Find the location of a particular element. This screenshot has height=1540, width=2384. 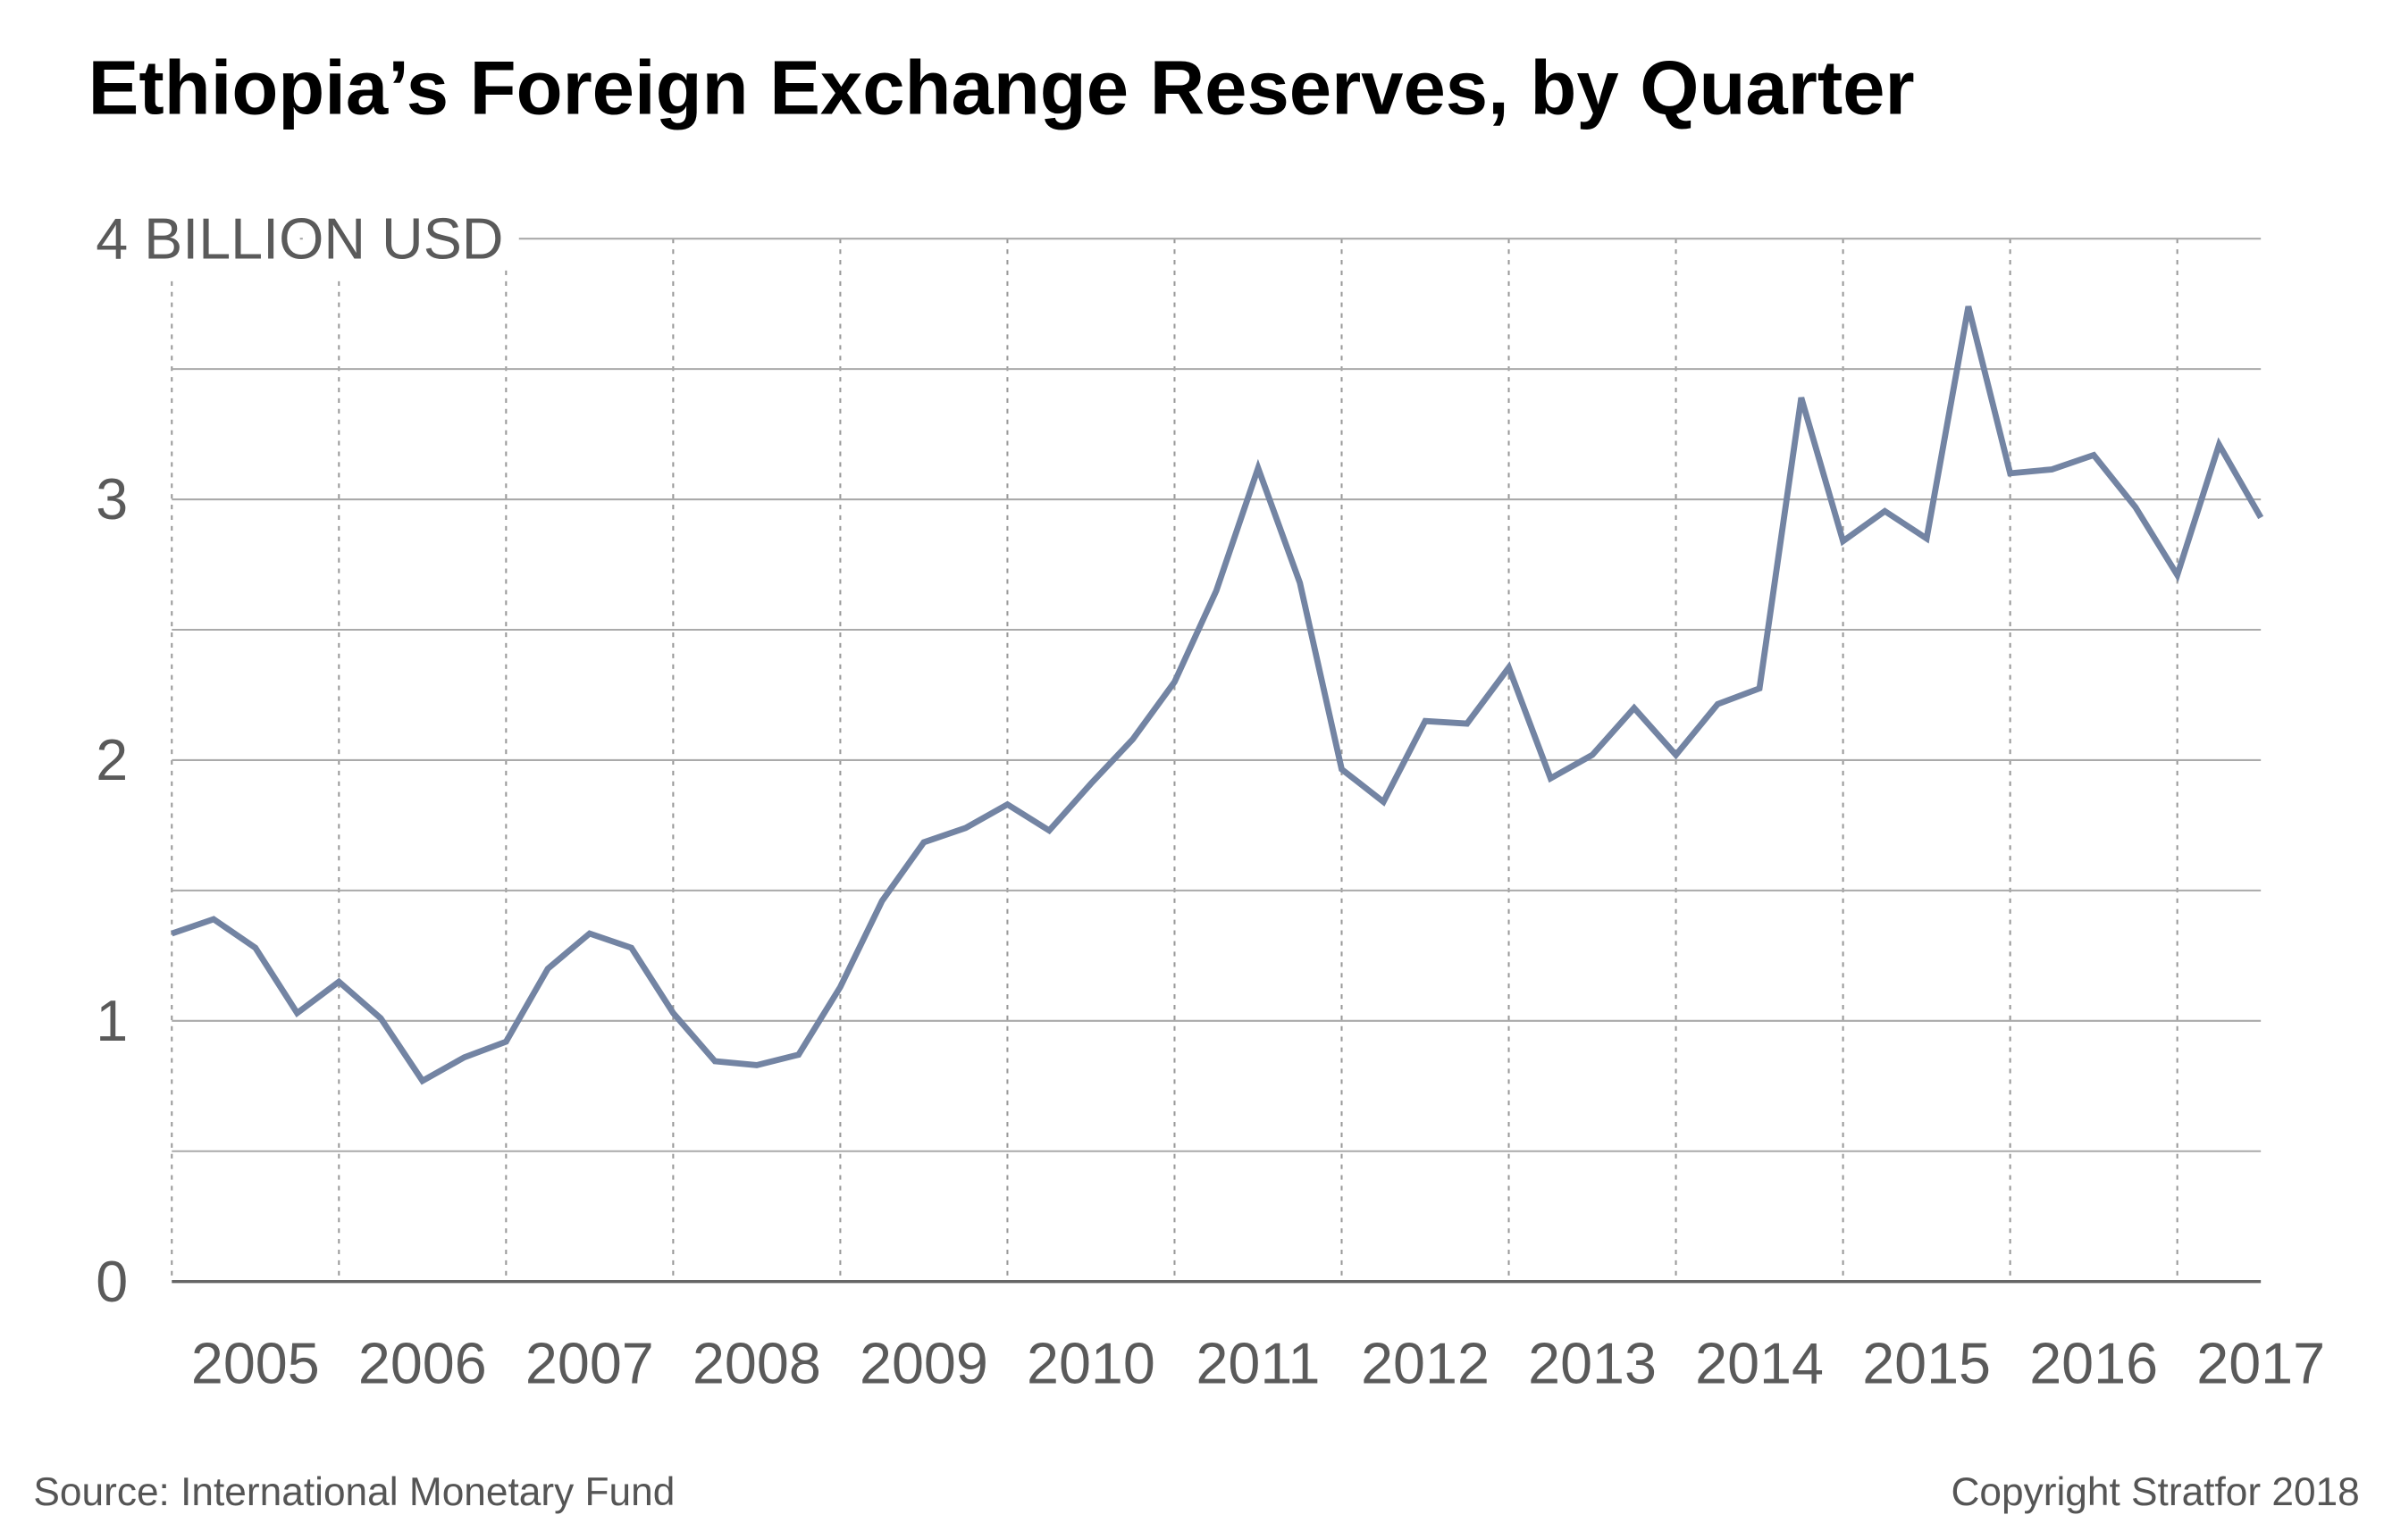

x-tick-label: 2015 is located at coordinates (1927, 1363).